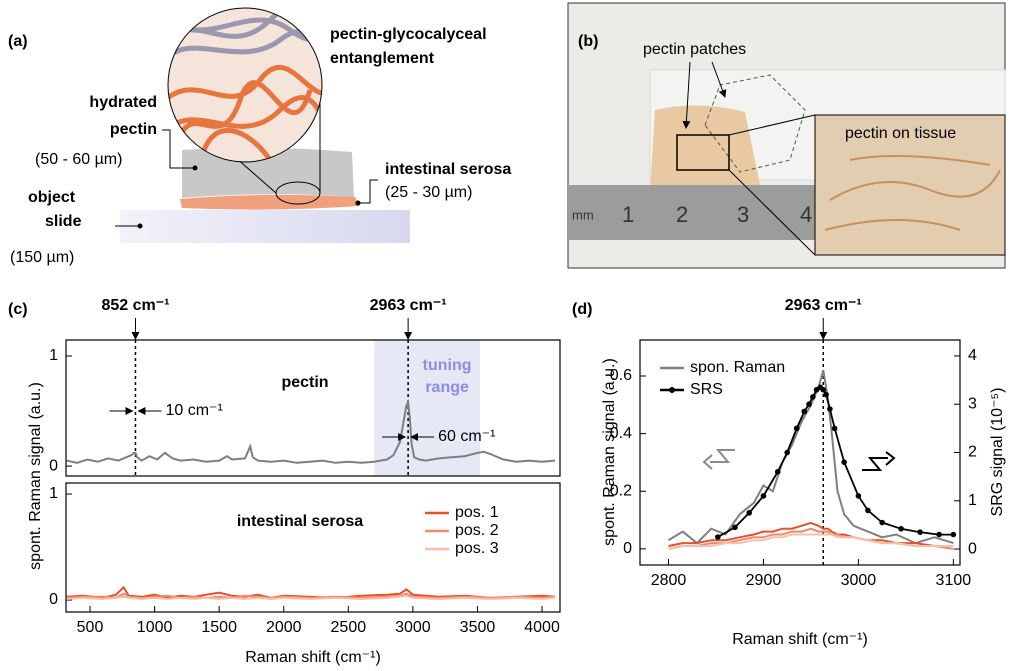 The image size is (1012, 671). What do you see at coordinates (997, 452) in the screenshot?
I see `y2-axis-label: SRG signal (10⁻⁵)` at bounding box center [997, 452].